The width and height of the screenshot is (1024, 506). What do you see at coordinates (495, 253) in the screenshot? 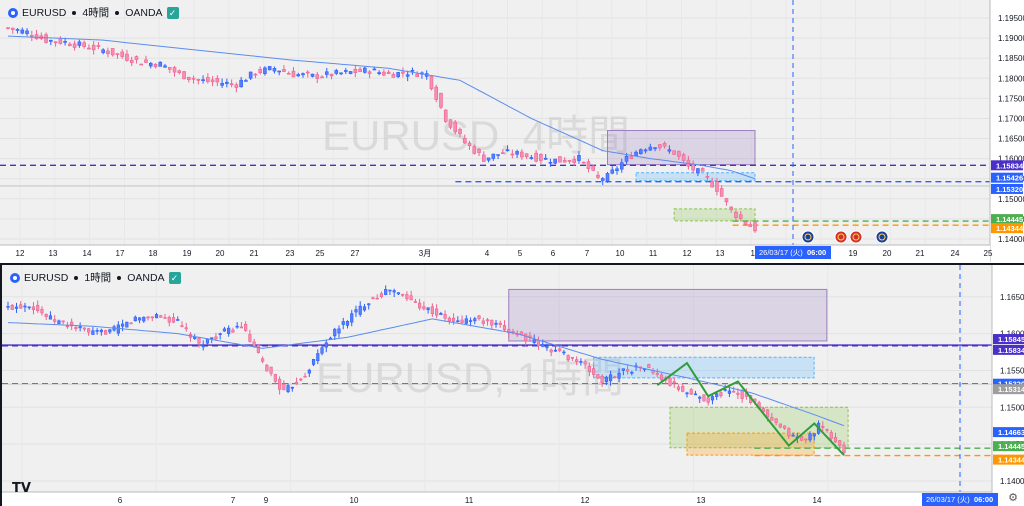
I see `time-axis` at bounding box center [495, 253].